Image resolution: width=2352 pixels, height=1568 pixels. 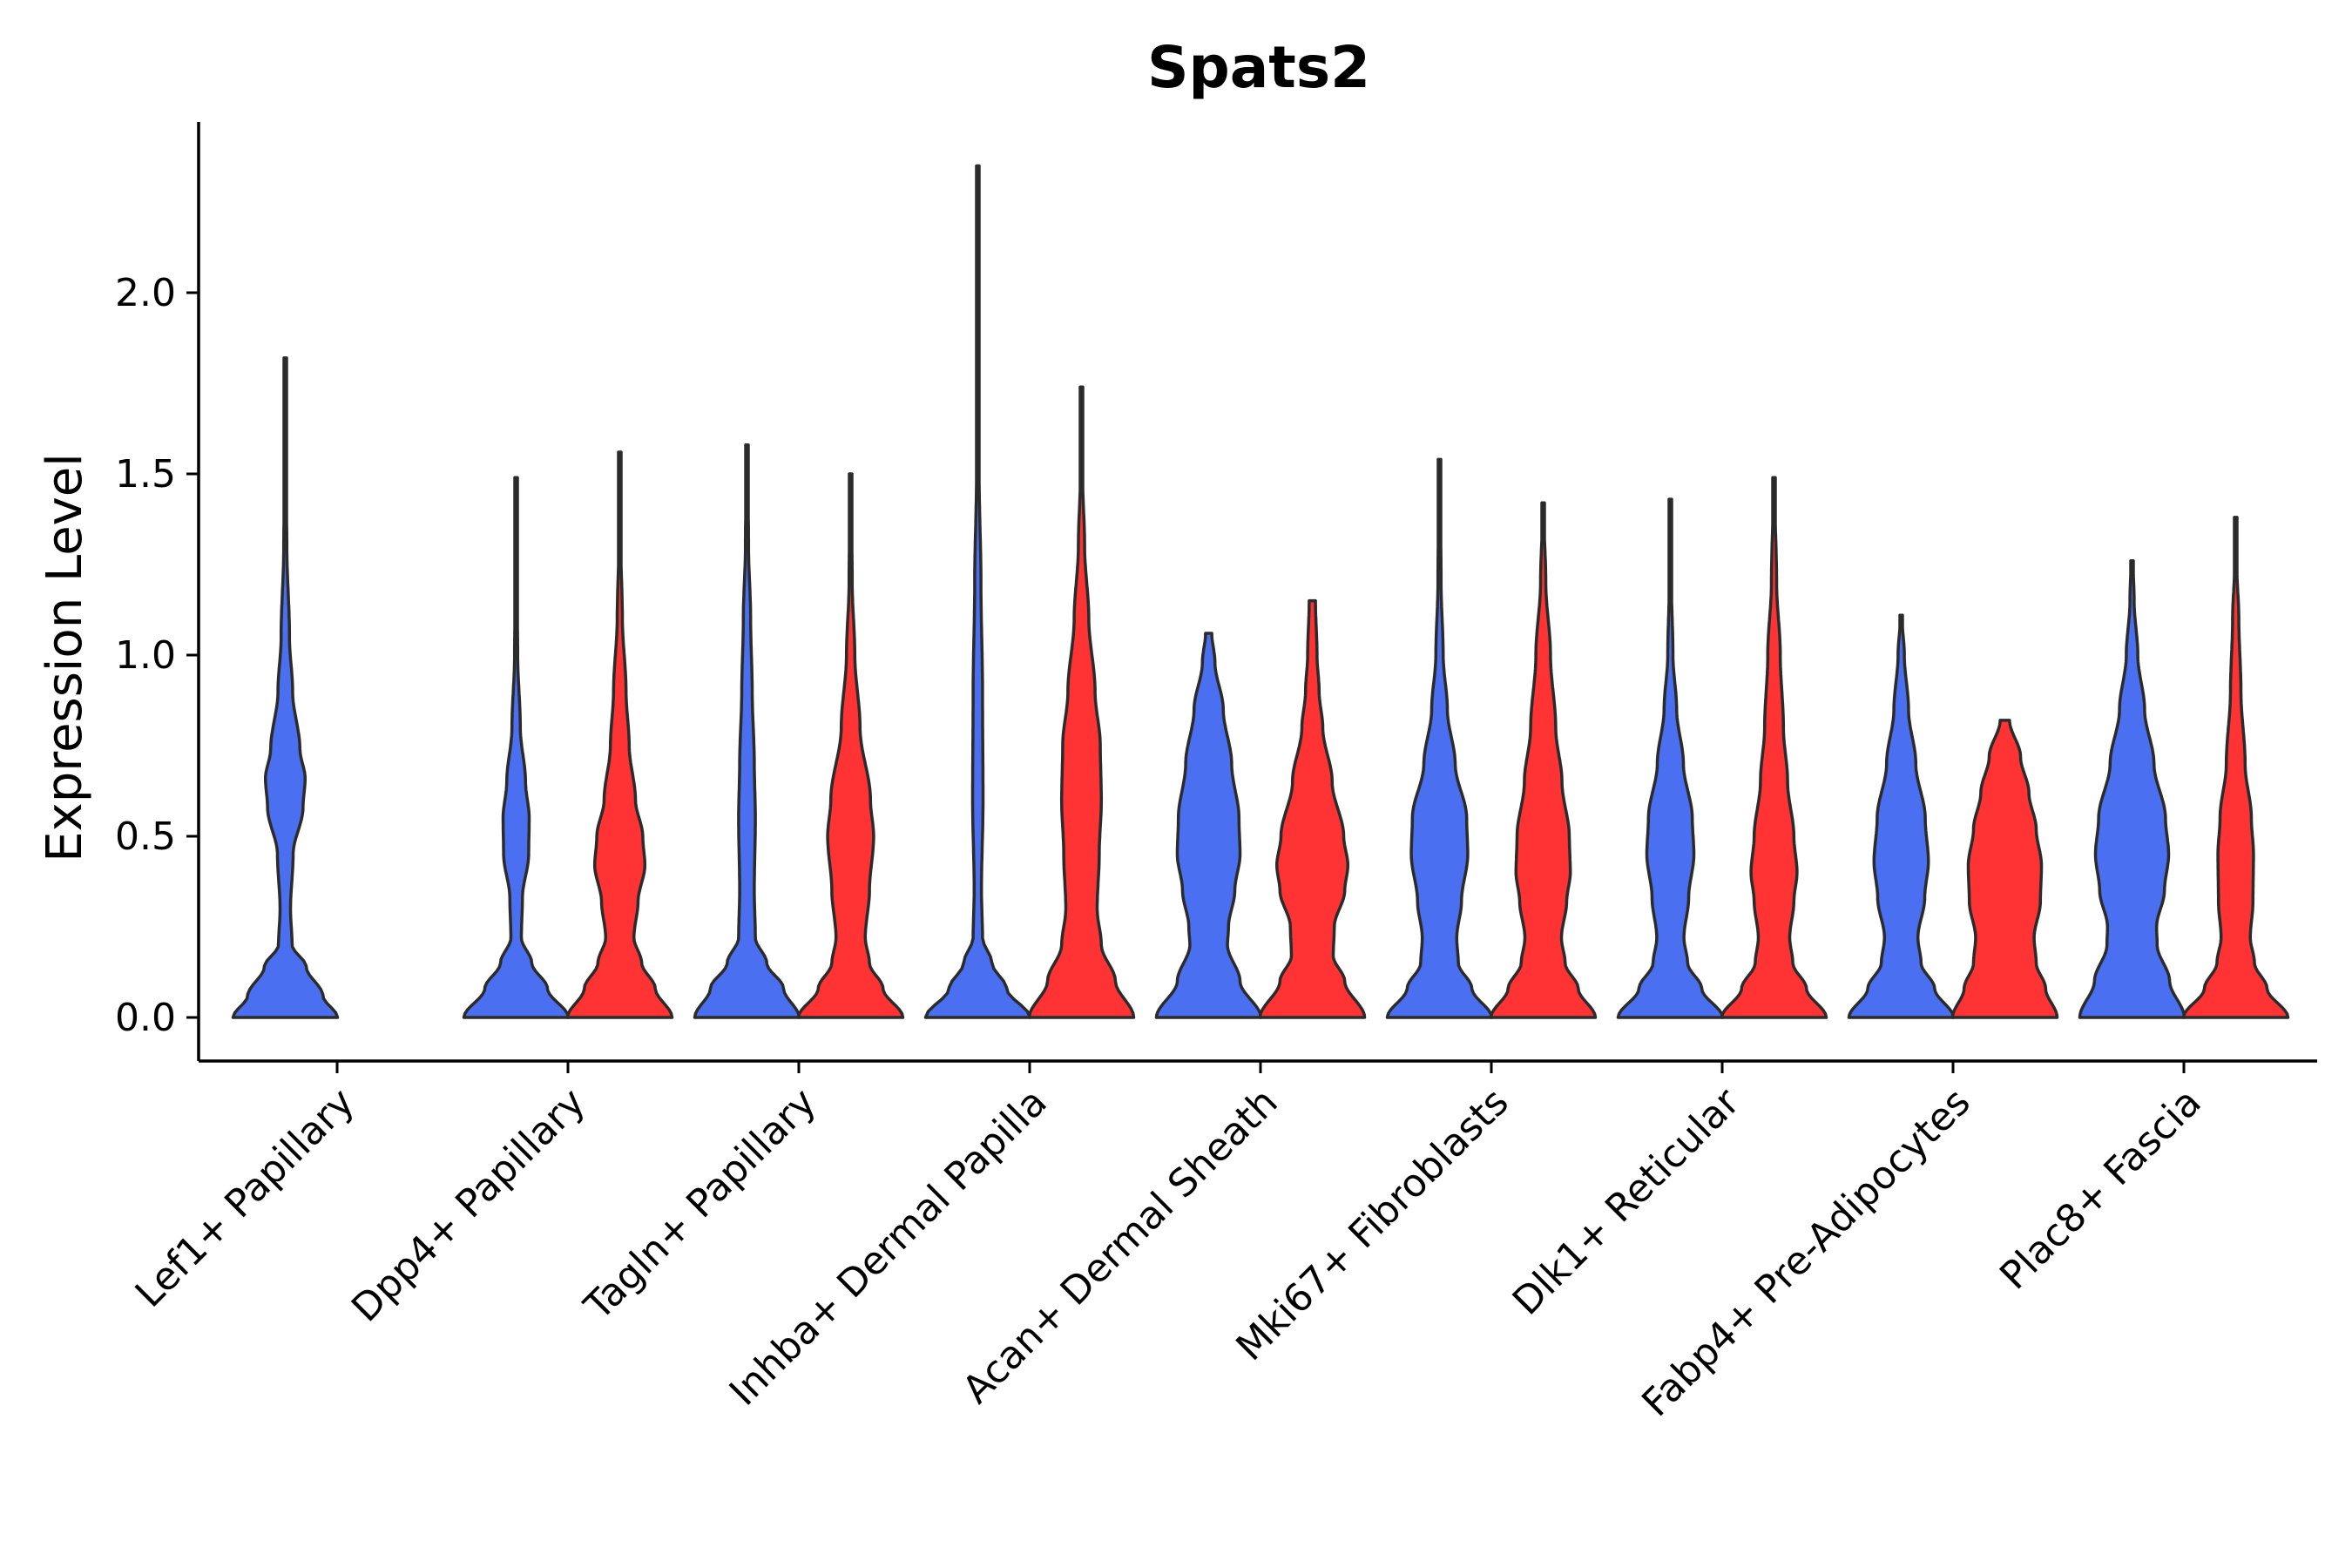 I want to click on x-tick-label: Lef1+ Papillary, so click(x=245, y=1198).